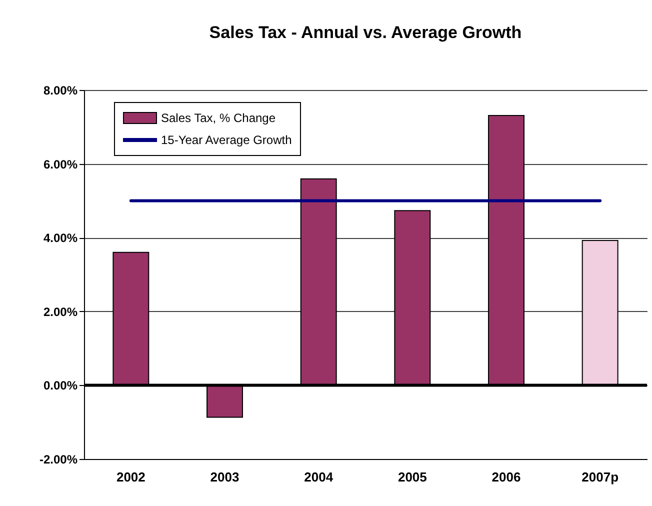  I want to click on chart-title: Sales Tax - Annual vs. Average Growth, so click(365, 32).